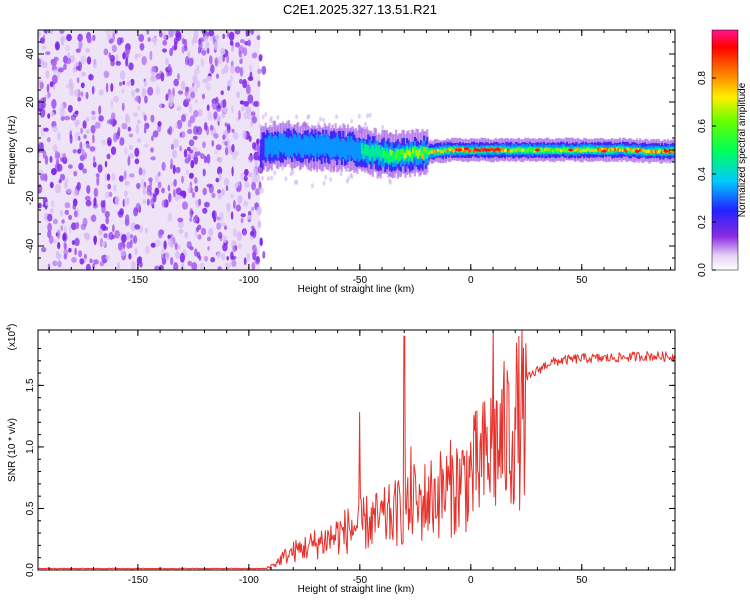  I want to click on y-tick-label: 1.5, so click(30, 385).